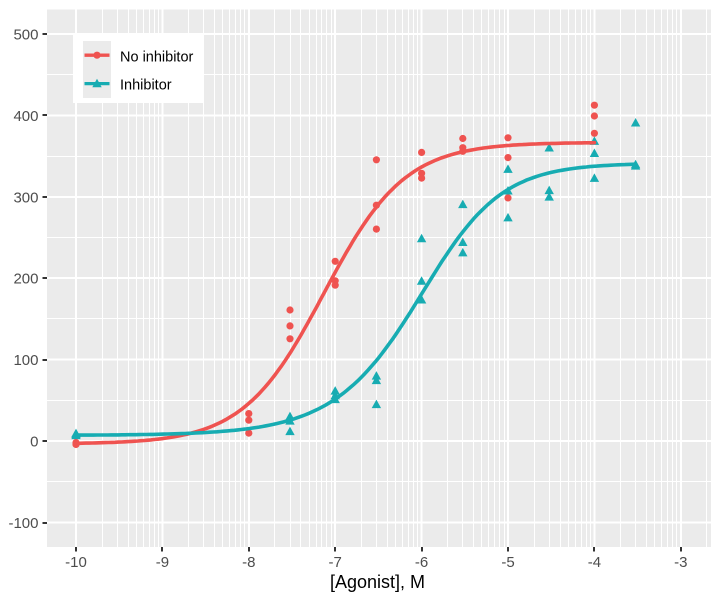 The image size is (720, 605). I want to click on svg-text: -100, so click(23, 523).